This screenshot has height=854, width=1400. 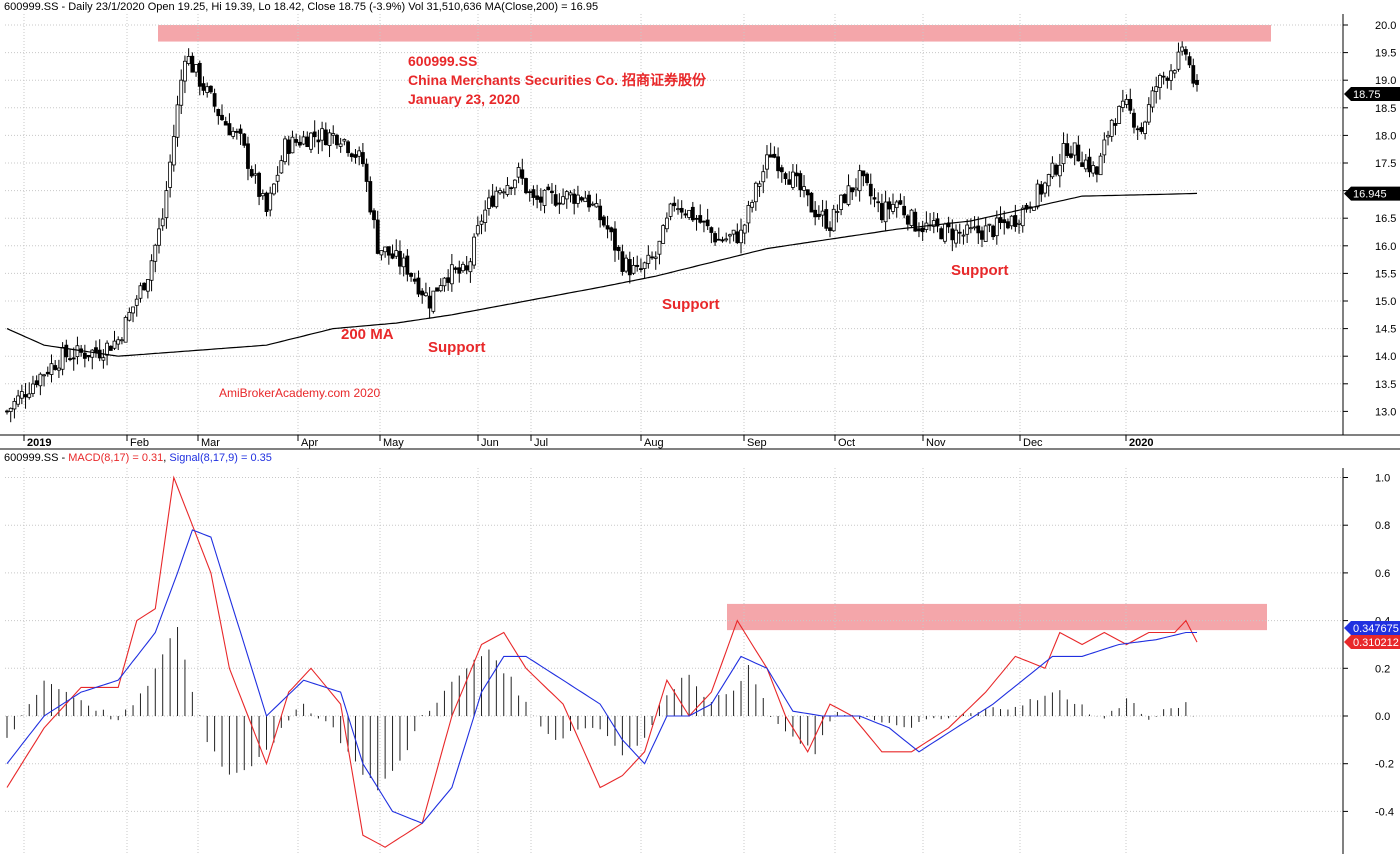 I want to click on macd-value-badge: 0.310212, so click(x=1372, y=642).